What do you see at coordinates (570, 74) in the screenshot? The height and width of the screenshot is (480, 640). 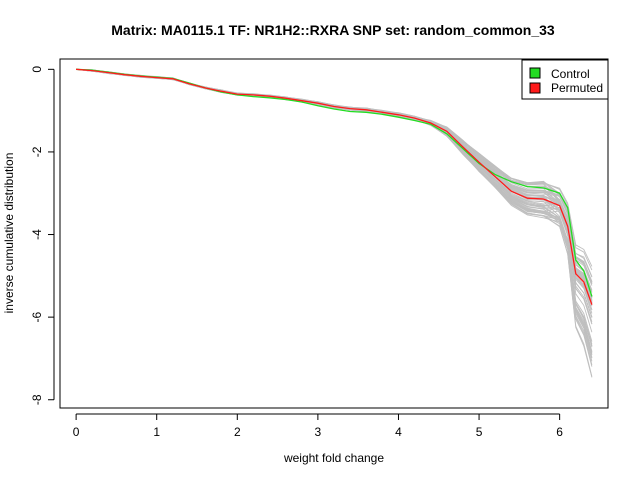 I see `legend-label-control: Control` at bounding box center [570, 74].